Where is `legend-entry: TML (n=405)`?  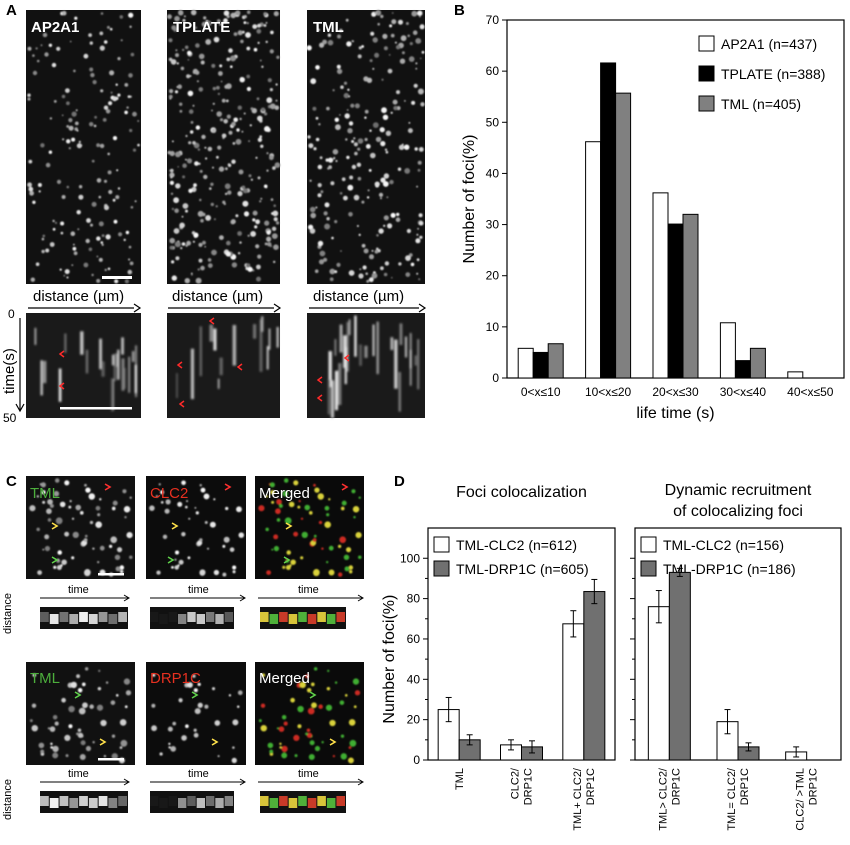 legend-entry: TML (n=405) is located at coordinates (761, 104).